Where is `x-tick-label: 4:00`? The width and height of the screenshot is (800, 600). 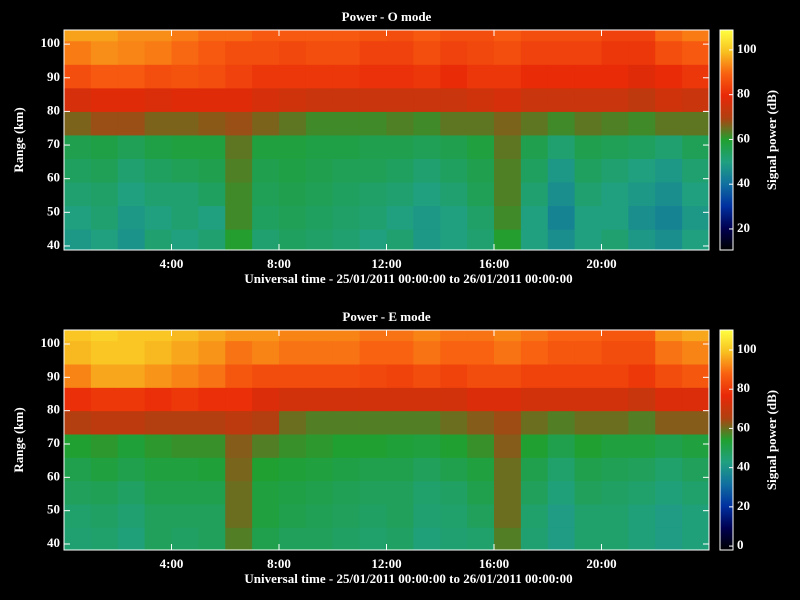 x-tick-label: 4:00 is located at coordinates (172, 563).